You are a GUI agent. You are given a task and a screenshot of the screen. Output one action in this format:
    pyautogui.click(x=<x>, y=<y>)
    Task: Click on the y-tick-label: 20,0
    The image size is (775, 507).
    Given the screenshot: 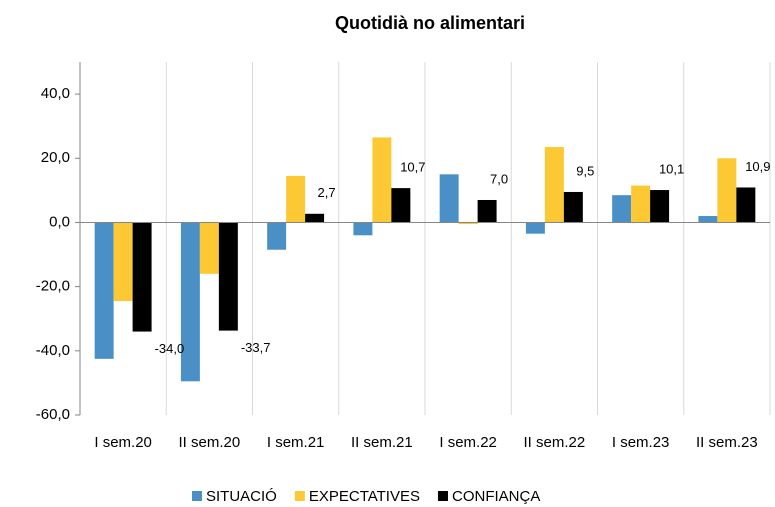 What is the action you would take?
    pyautogui.click(x=55, y=157)
    